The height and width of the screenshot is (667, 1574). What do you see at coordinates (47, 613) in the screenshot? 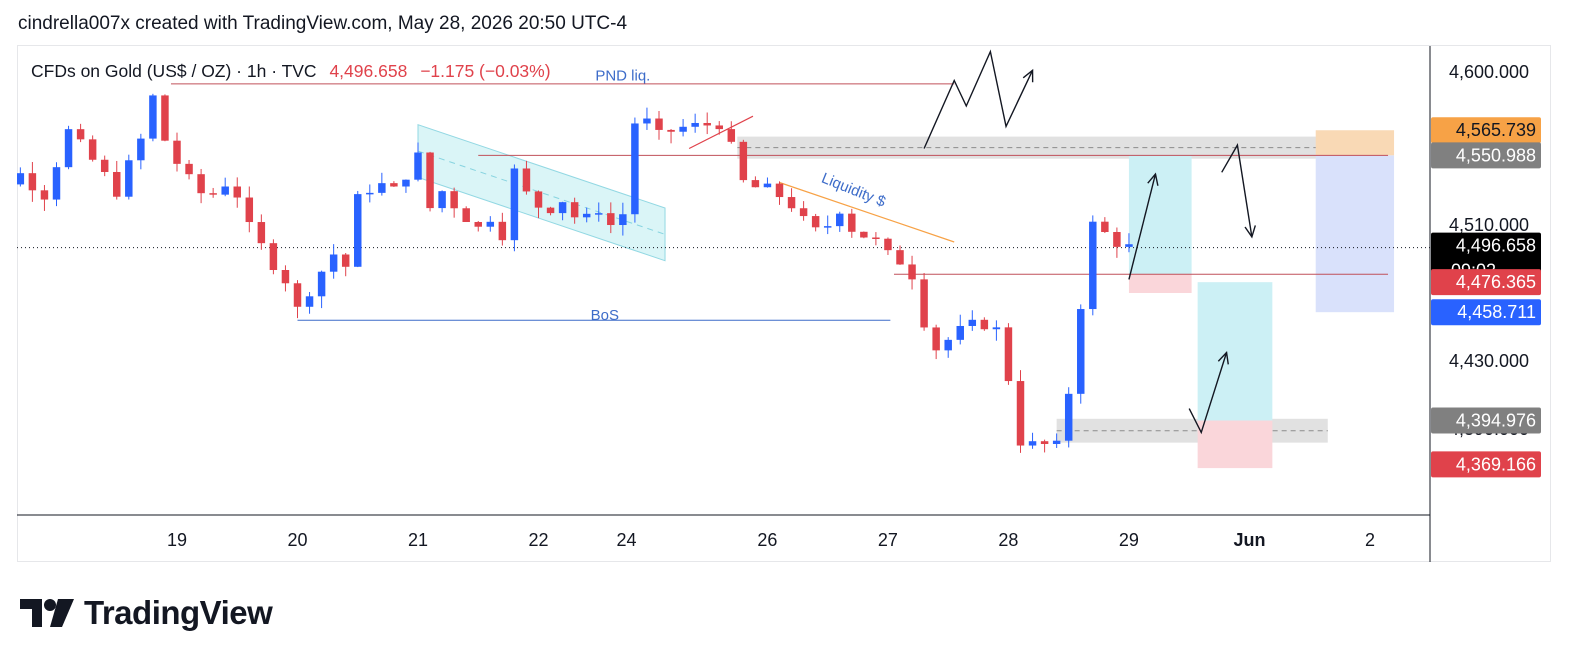
I see `tradingview-logo-icon` at bounding box center [47, 613].